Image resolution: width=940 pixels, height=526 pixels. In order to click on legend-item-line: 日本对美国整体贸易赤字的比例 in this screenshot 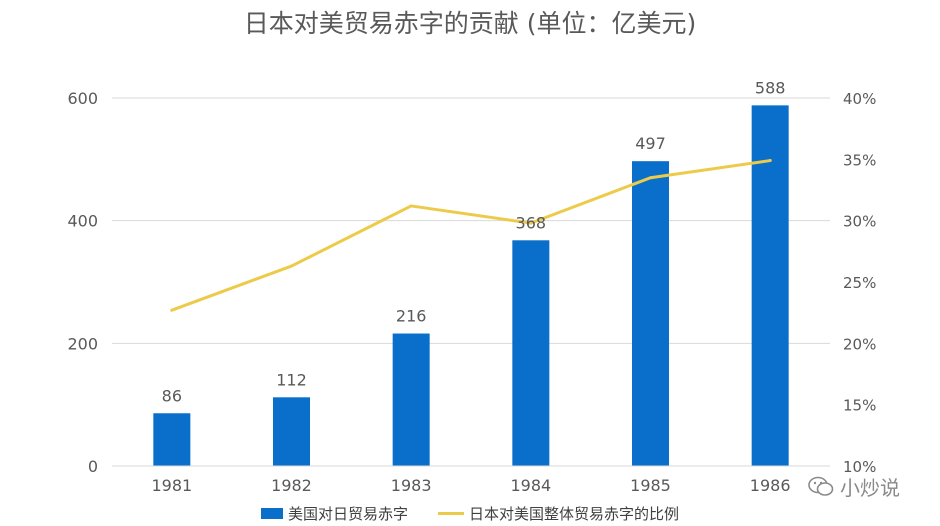, I will do `click(558, 513)`.